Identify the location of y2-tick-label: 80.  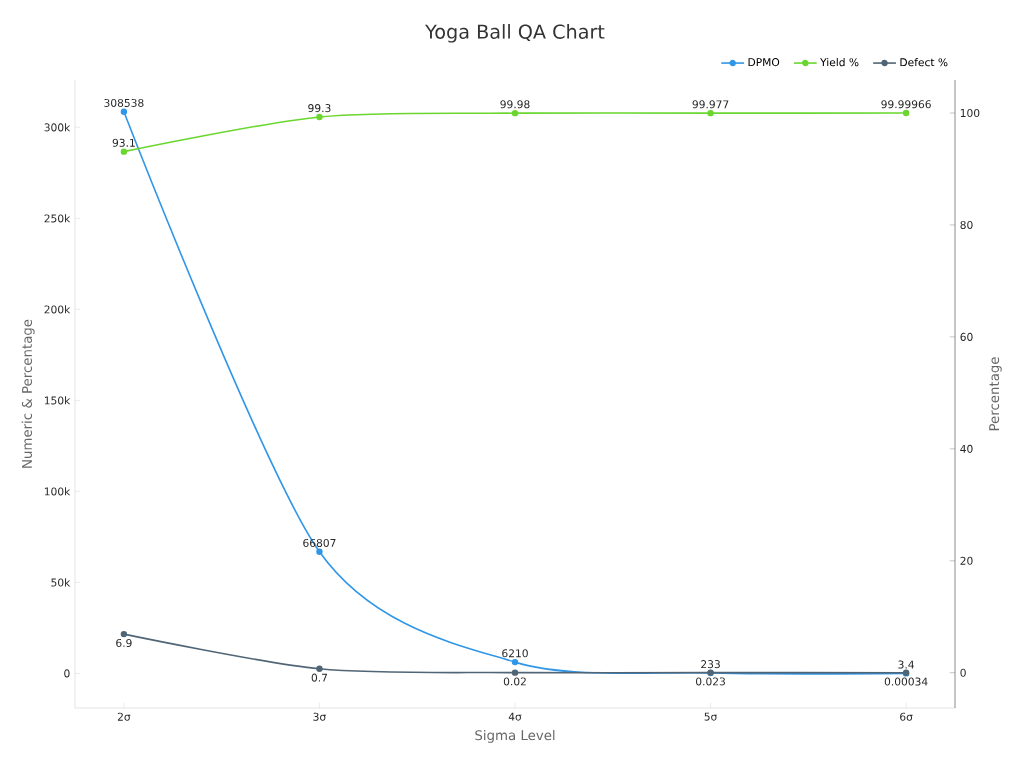
(966, 224).